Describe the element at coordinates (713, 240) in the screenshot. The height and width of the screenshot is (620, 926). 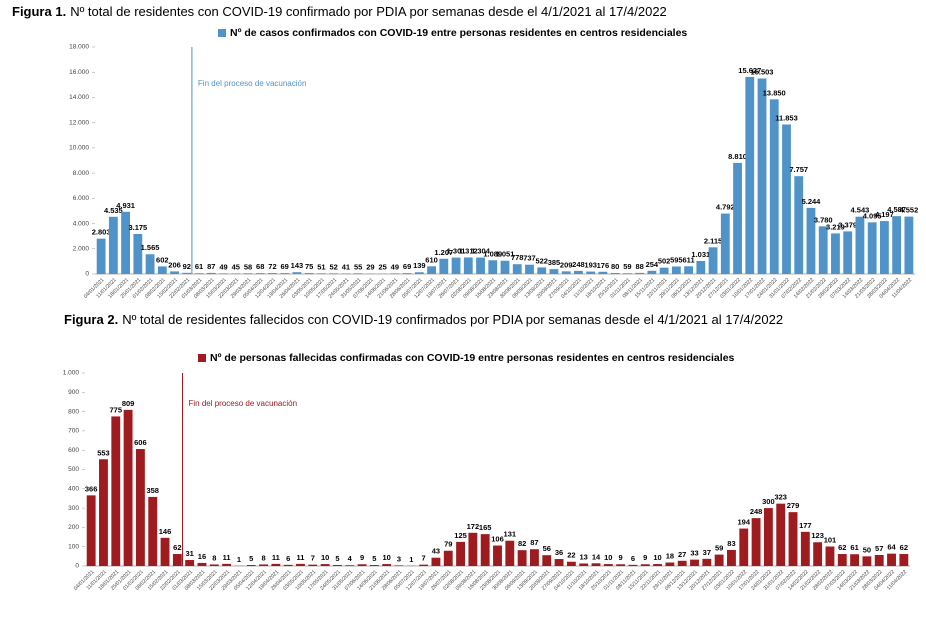
I see `data-label: 2.115` at that location.